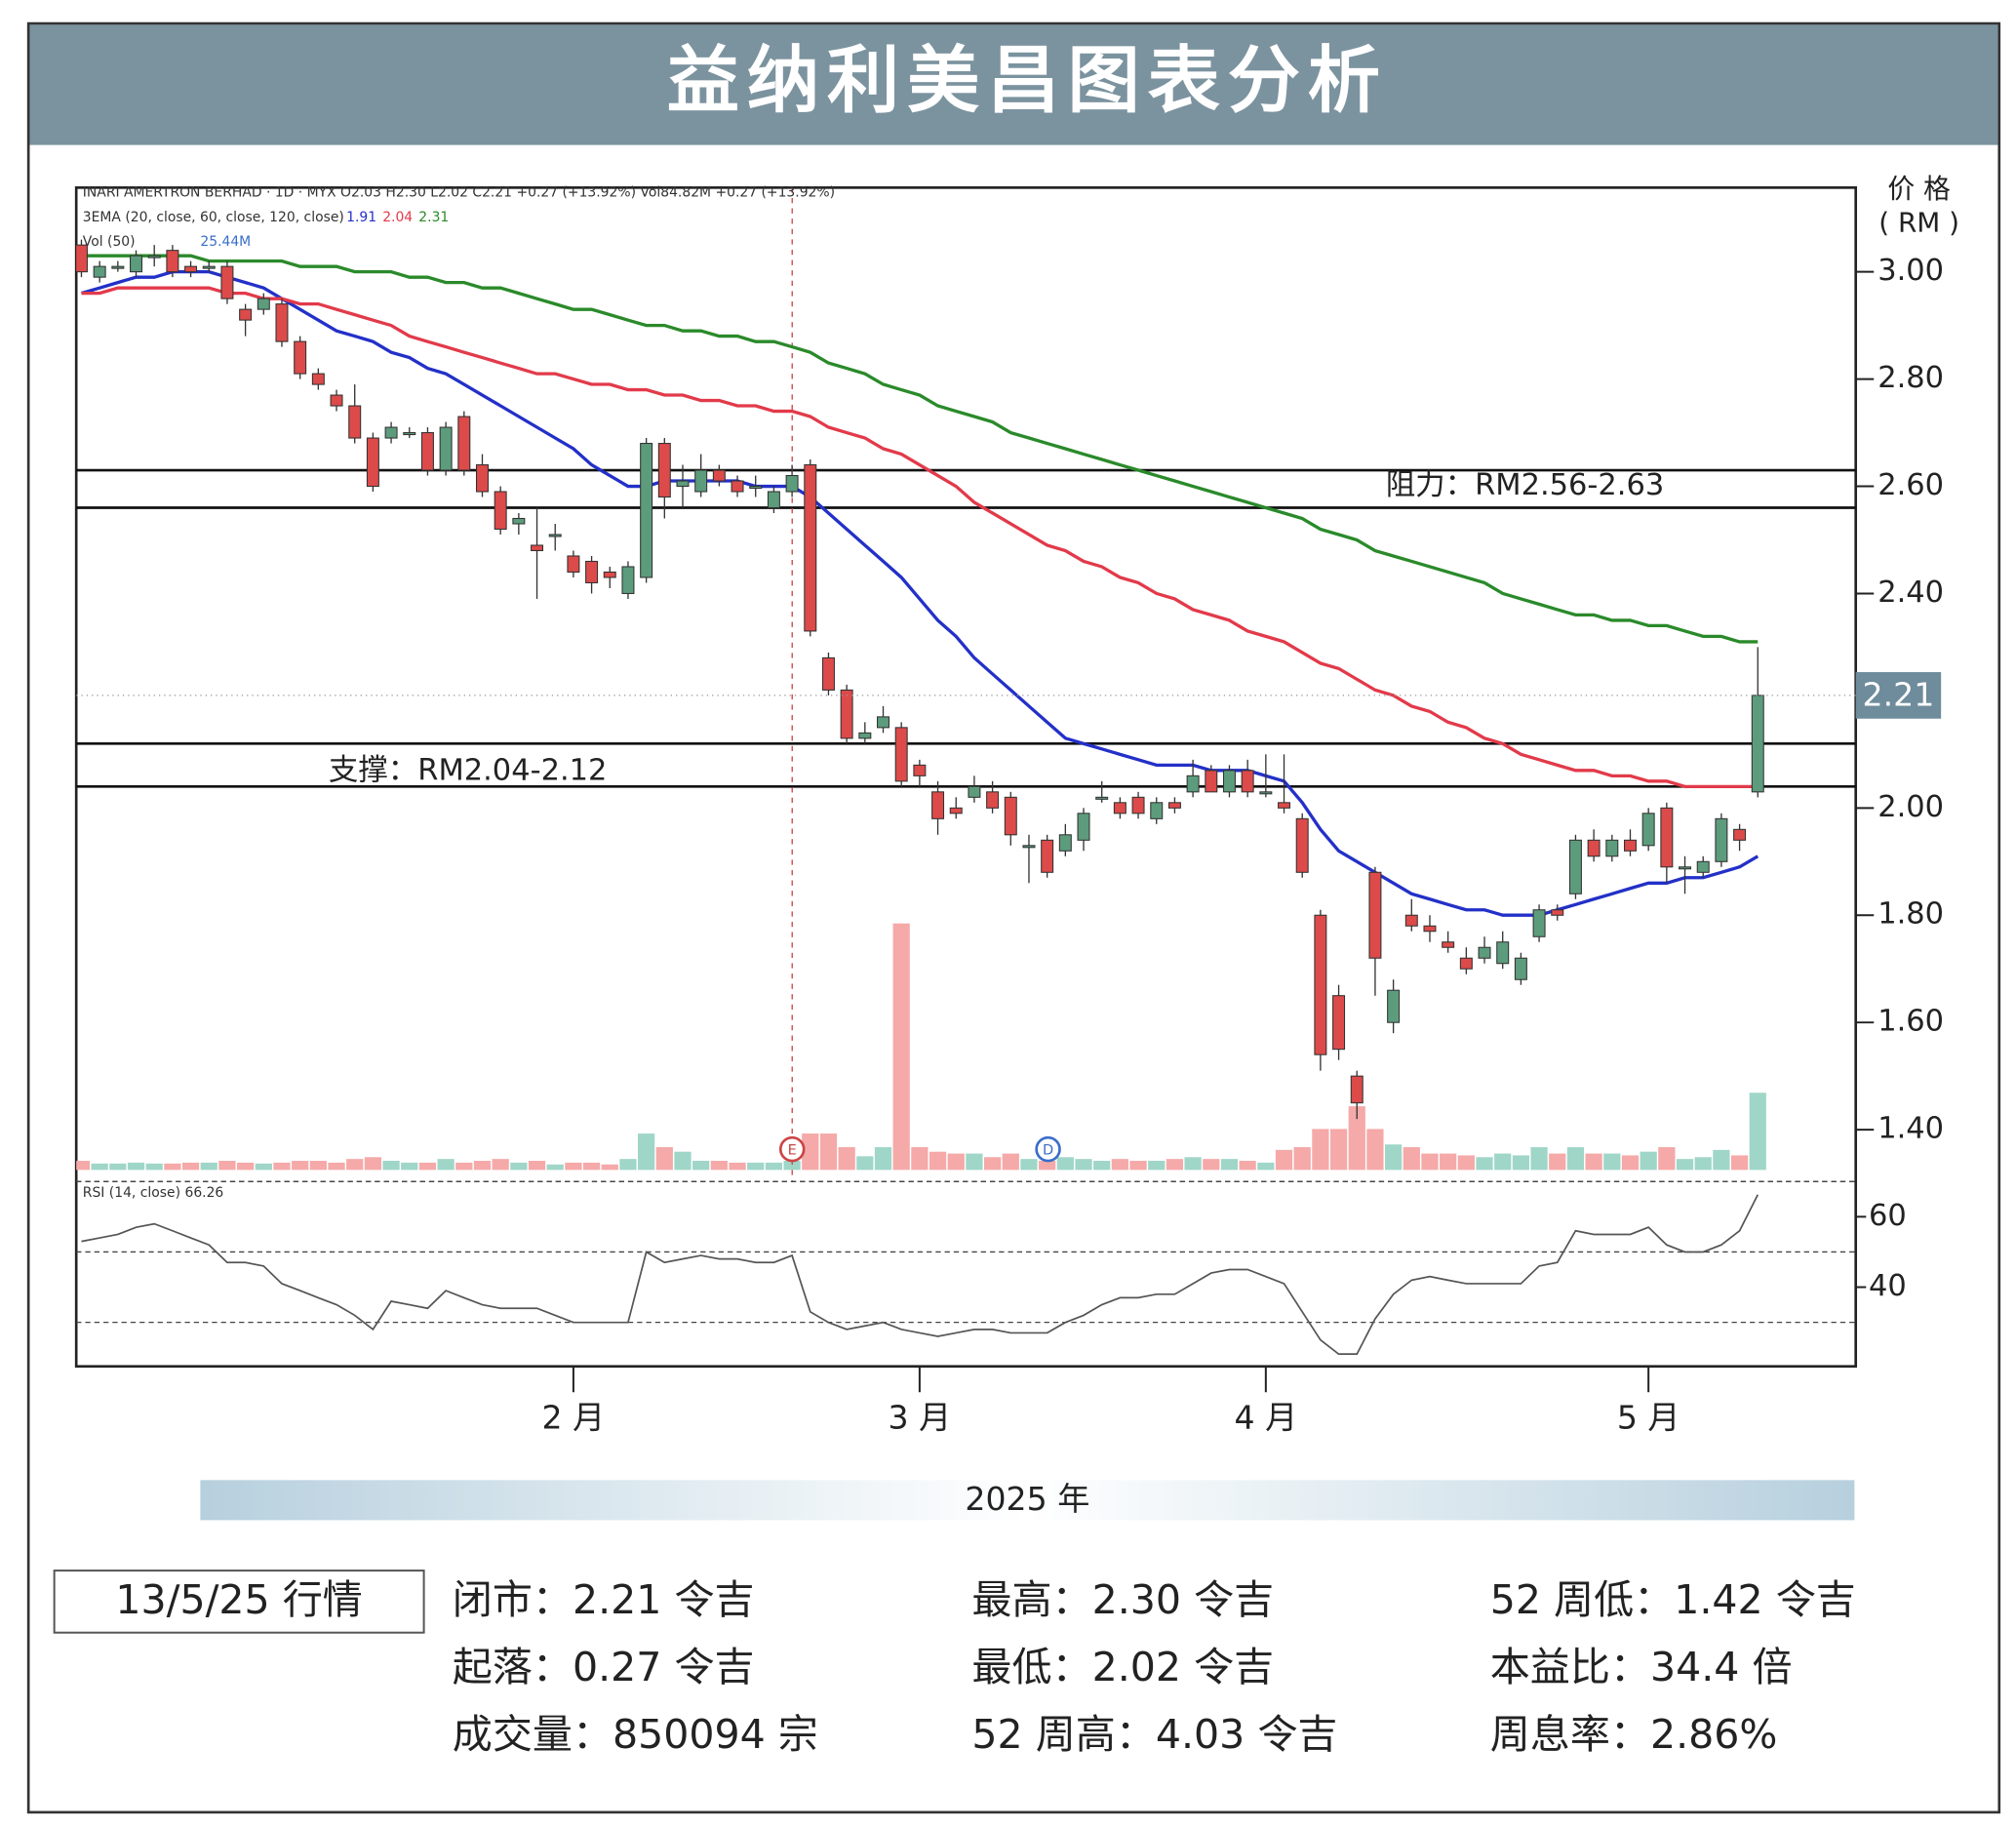 The width and height of the screenshot is (2016, 1828). What do you see at coordinates (1911, 271) in the screenshot?
I see `y-tick-label: 3.00` at bounding box center [1911, 271].